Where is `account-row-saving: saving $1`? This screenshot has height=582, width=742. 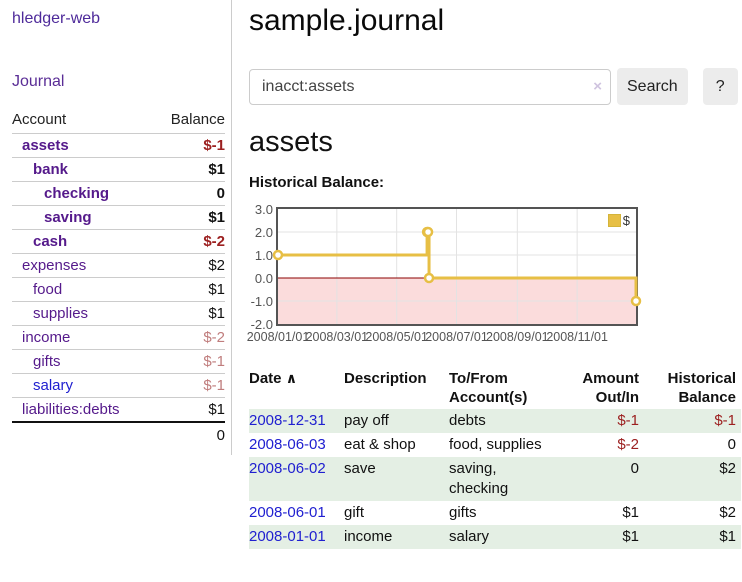
account-row-saving: saving $1 is located at coordinates (118, 217).